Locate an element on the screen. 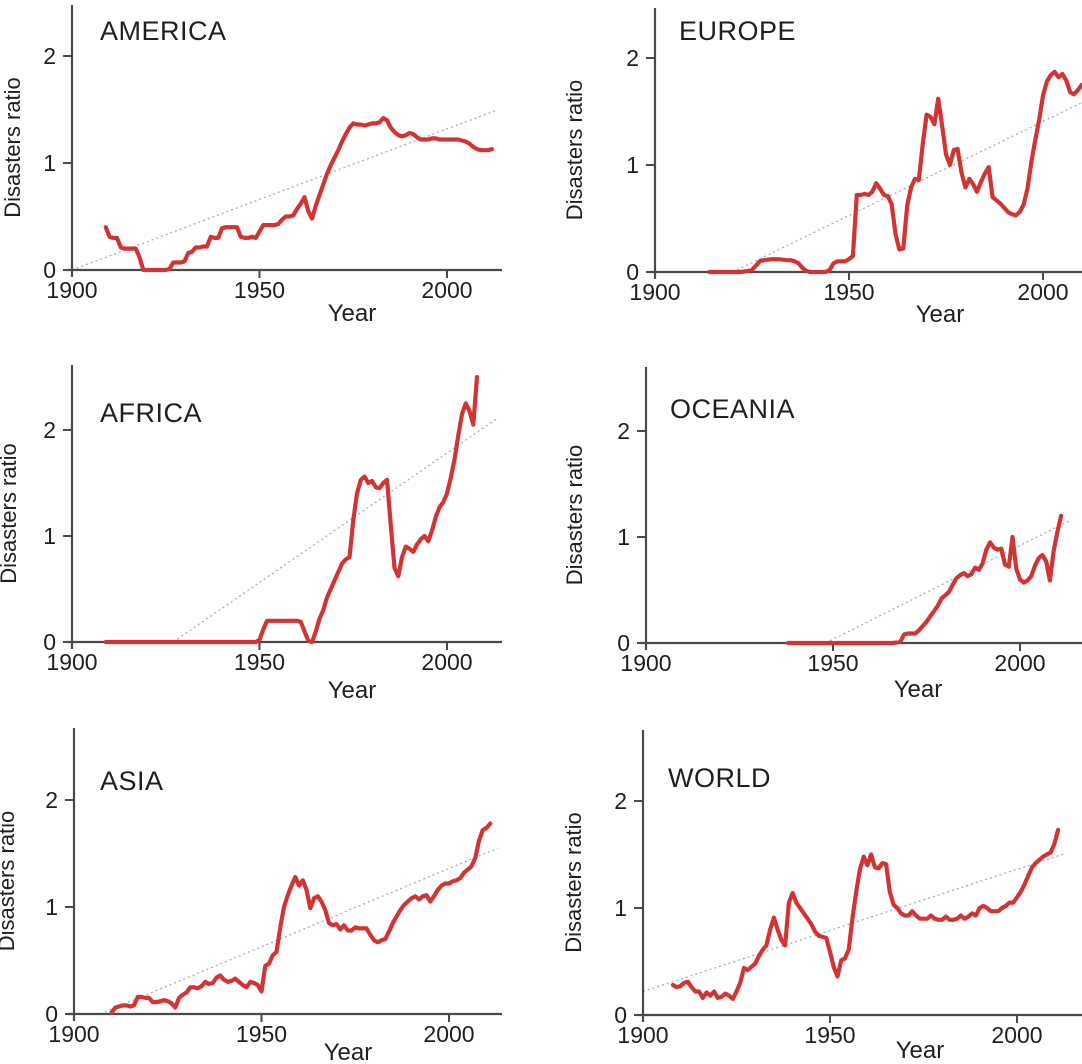 The height and width of the screenshot is (1064, 1082). chart-svg: 0 1 2 1900 1950 2000 ASIA Disasters ratio Year is located at coordinates (251, 896).